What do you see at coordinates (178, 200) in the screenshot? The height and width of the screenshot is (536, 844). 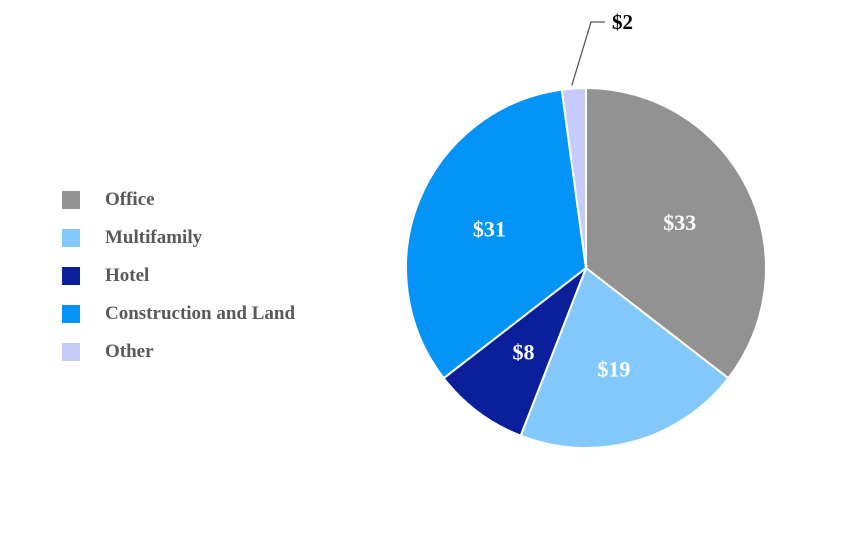 I see `legend-item-office: Office` at bounding box center [178, 200].